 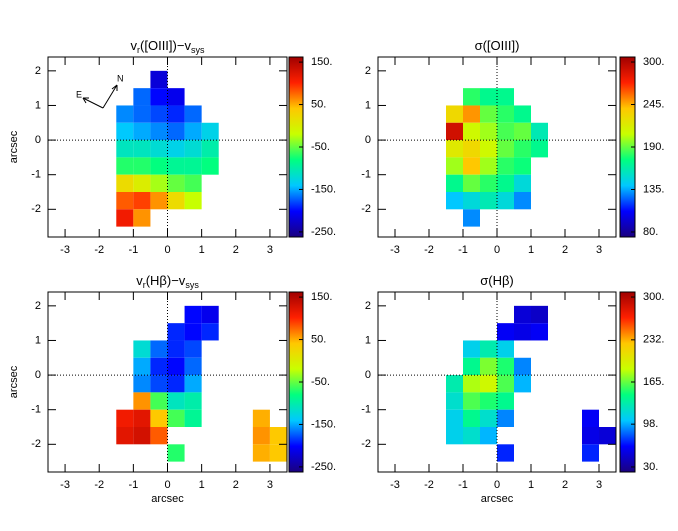 What do you see at coordinates (318, 104) in the screenshot?
I see `colorbar-tick-label: 50.` at bounding box center [318, 104].